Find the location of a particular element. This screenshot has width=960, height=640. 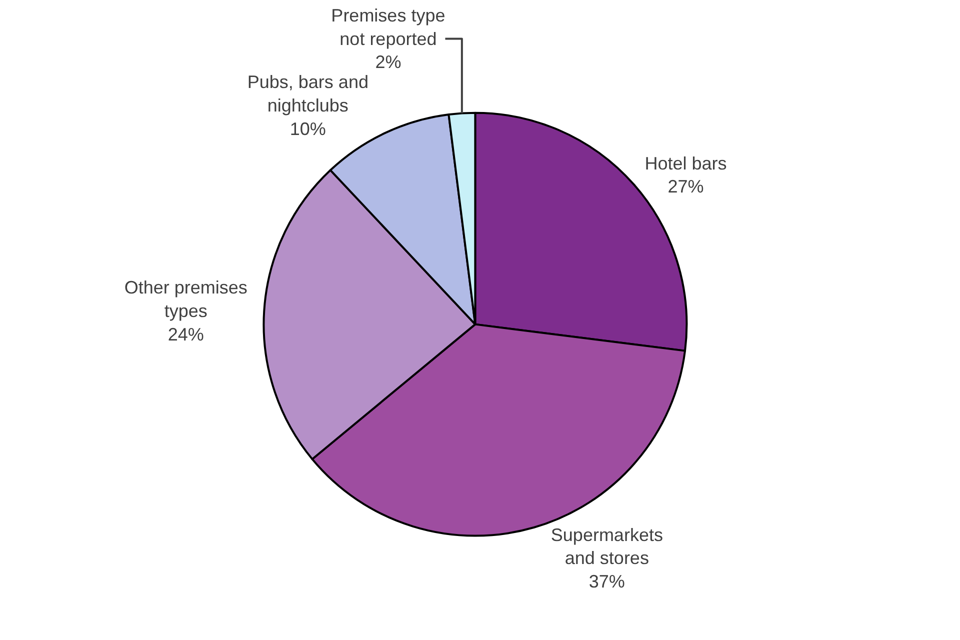

slice-label: Hotel bars is located at coordinates (685, 163).